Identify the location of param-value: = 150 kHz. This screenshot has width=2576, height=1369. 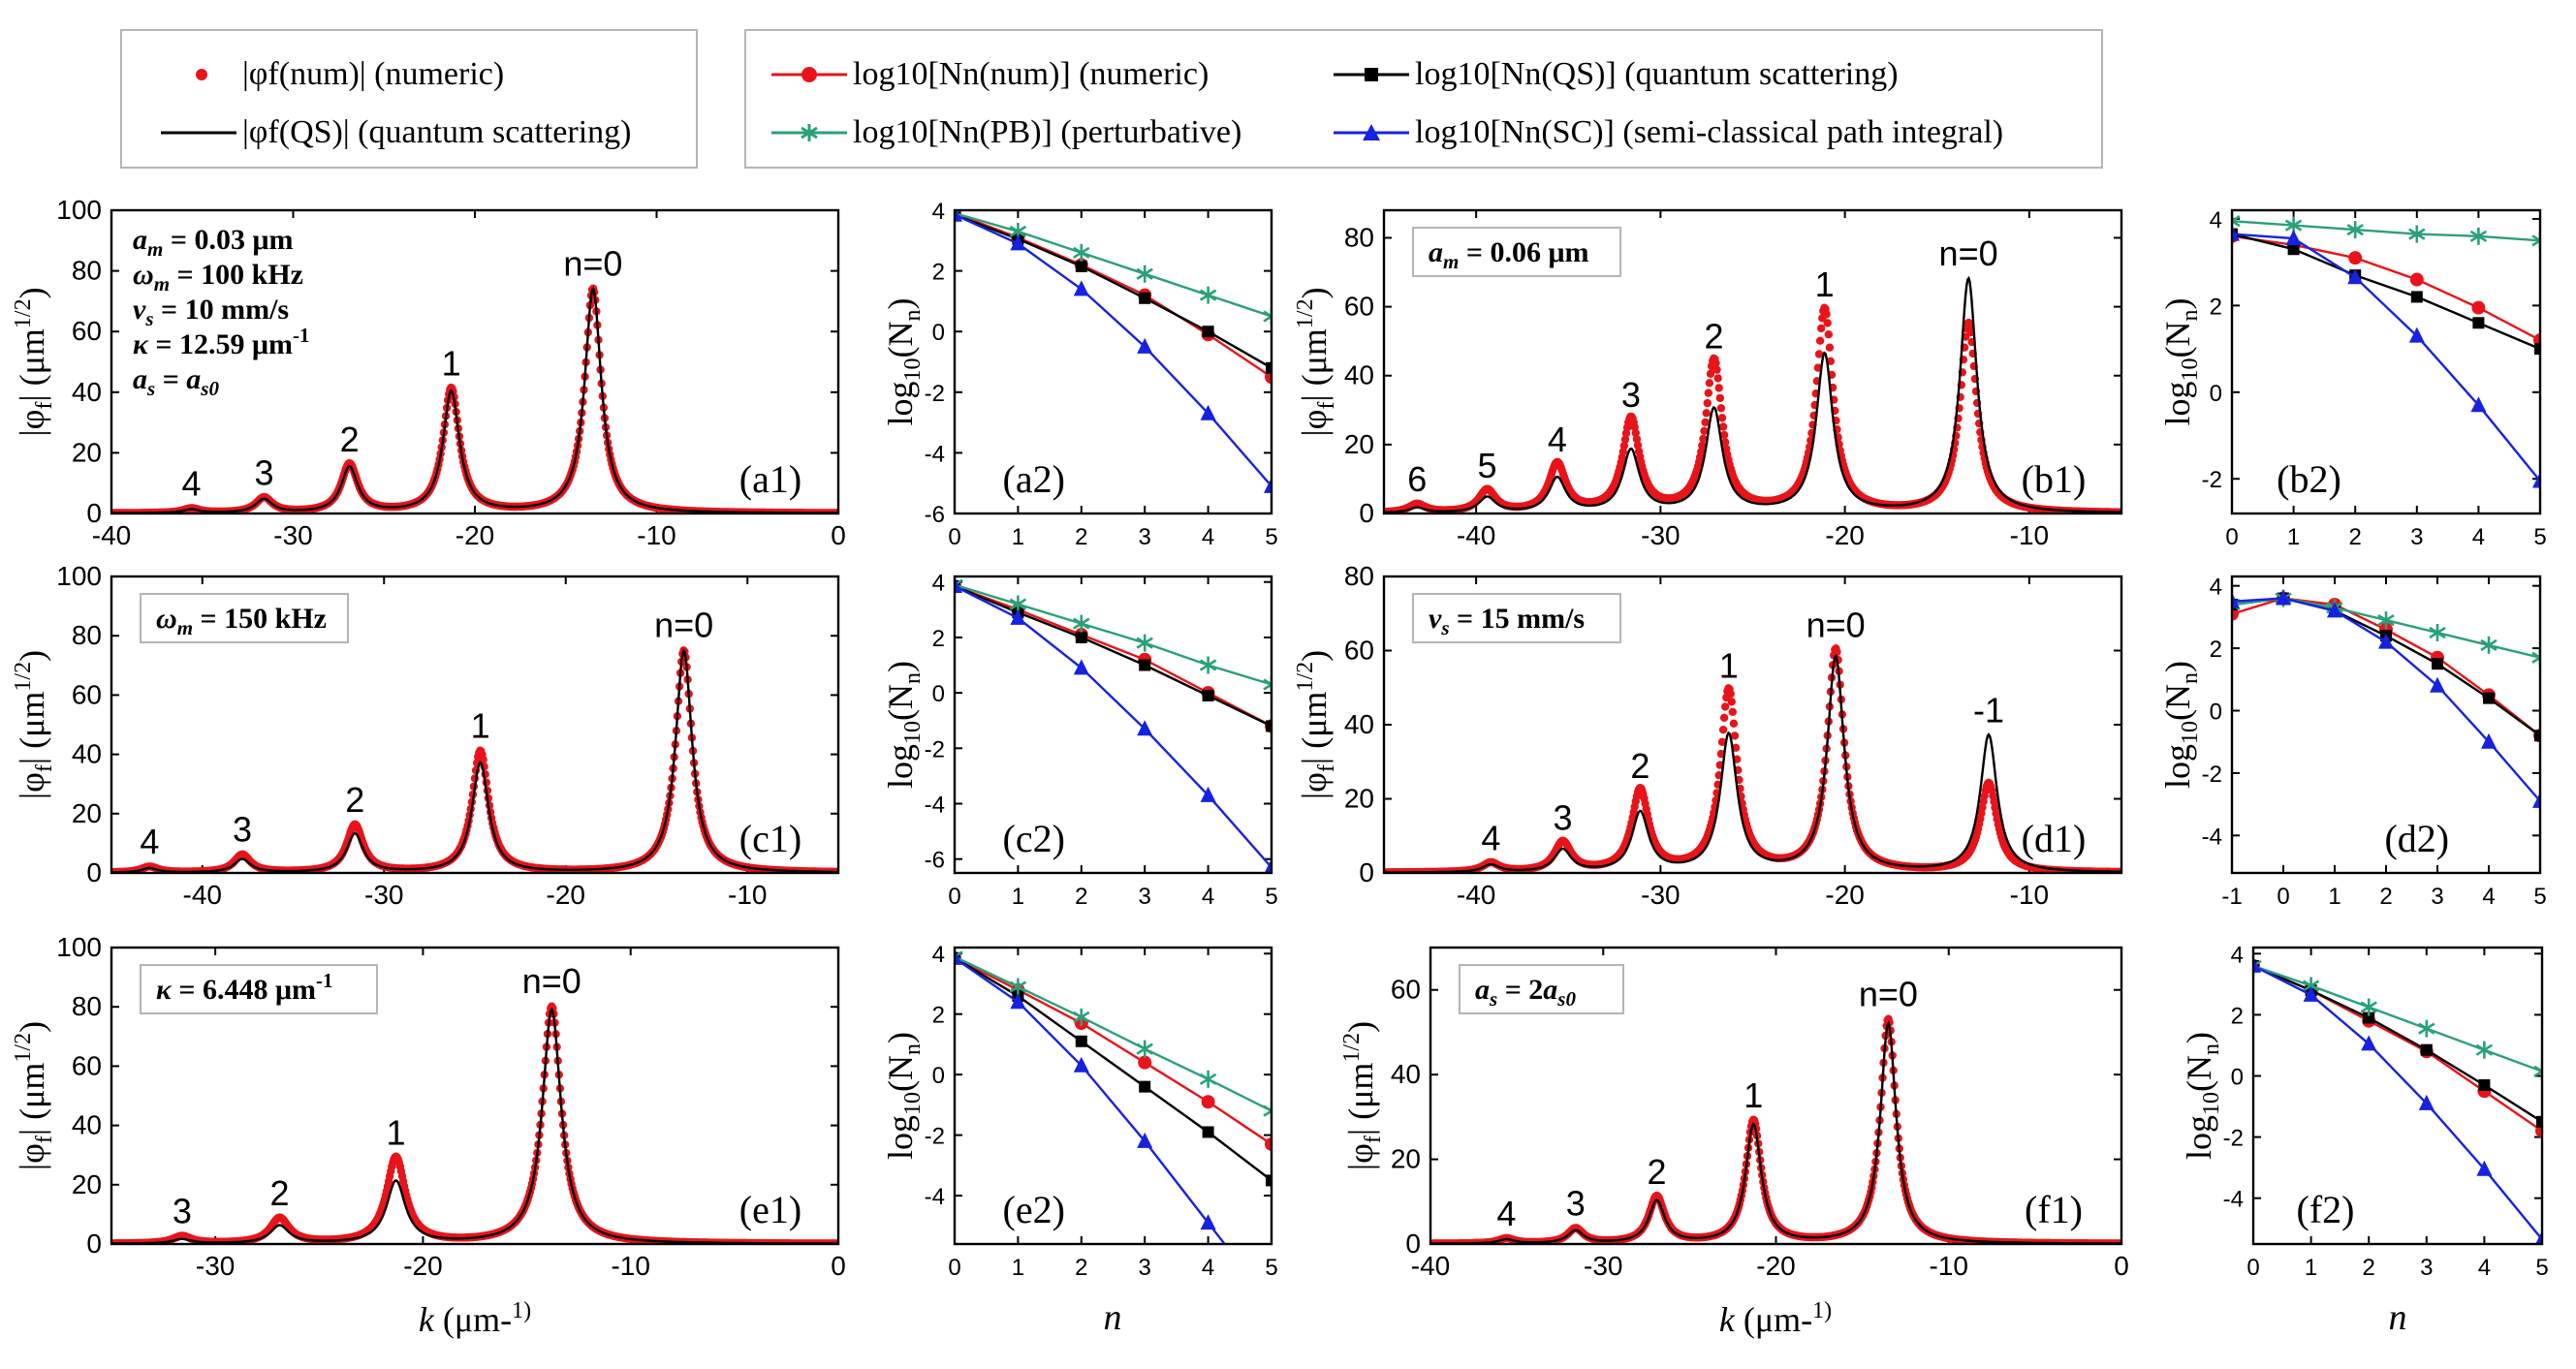
(260, 619).